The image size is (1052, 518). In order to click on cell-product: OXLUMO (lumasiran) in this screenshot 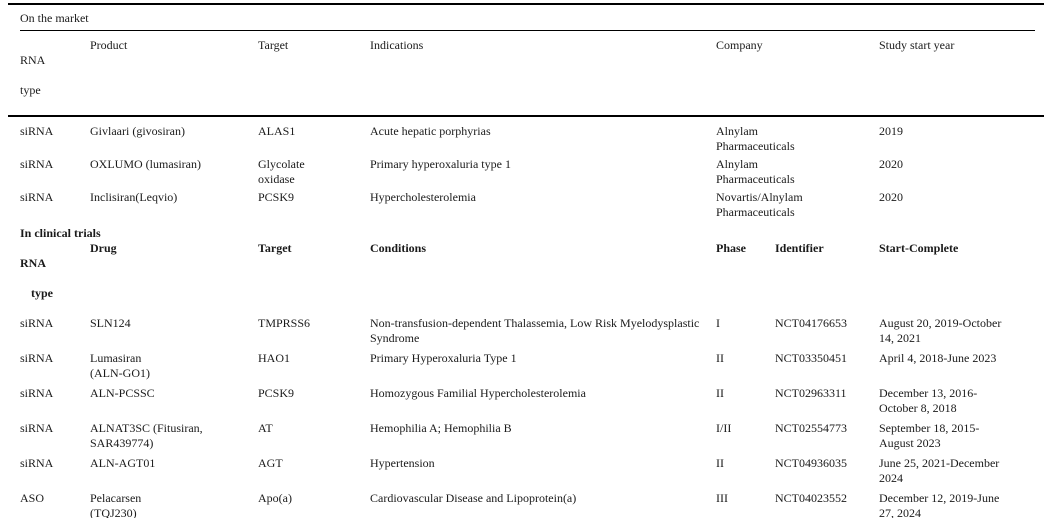, I will do `click(145, 164)`.